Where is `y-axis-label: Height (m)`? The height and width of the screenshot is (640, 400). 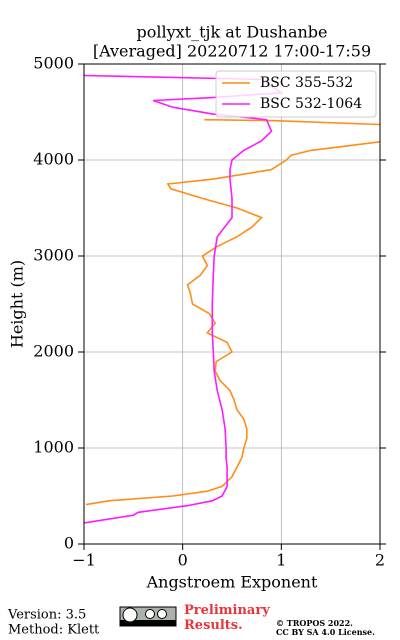
y-axis-label: Height (m) is located at coordinates (17, 304).